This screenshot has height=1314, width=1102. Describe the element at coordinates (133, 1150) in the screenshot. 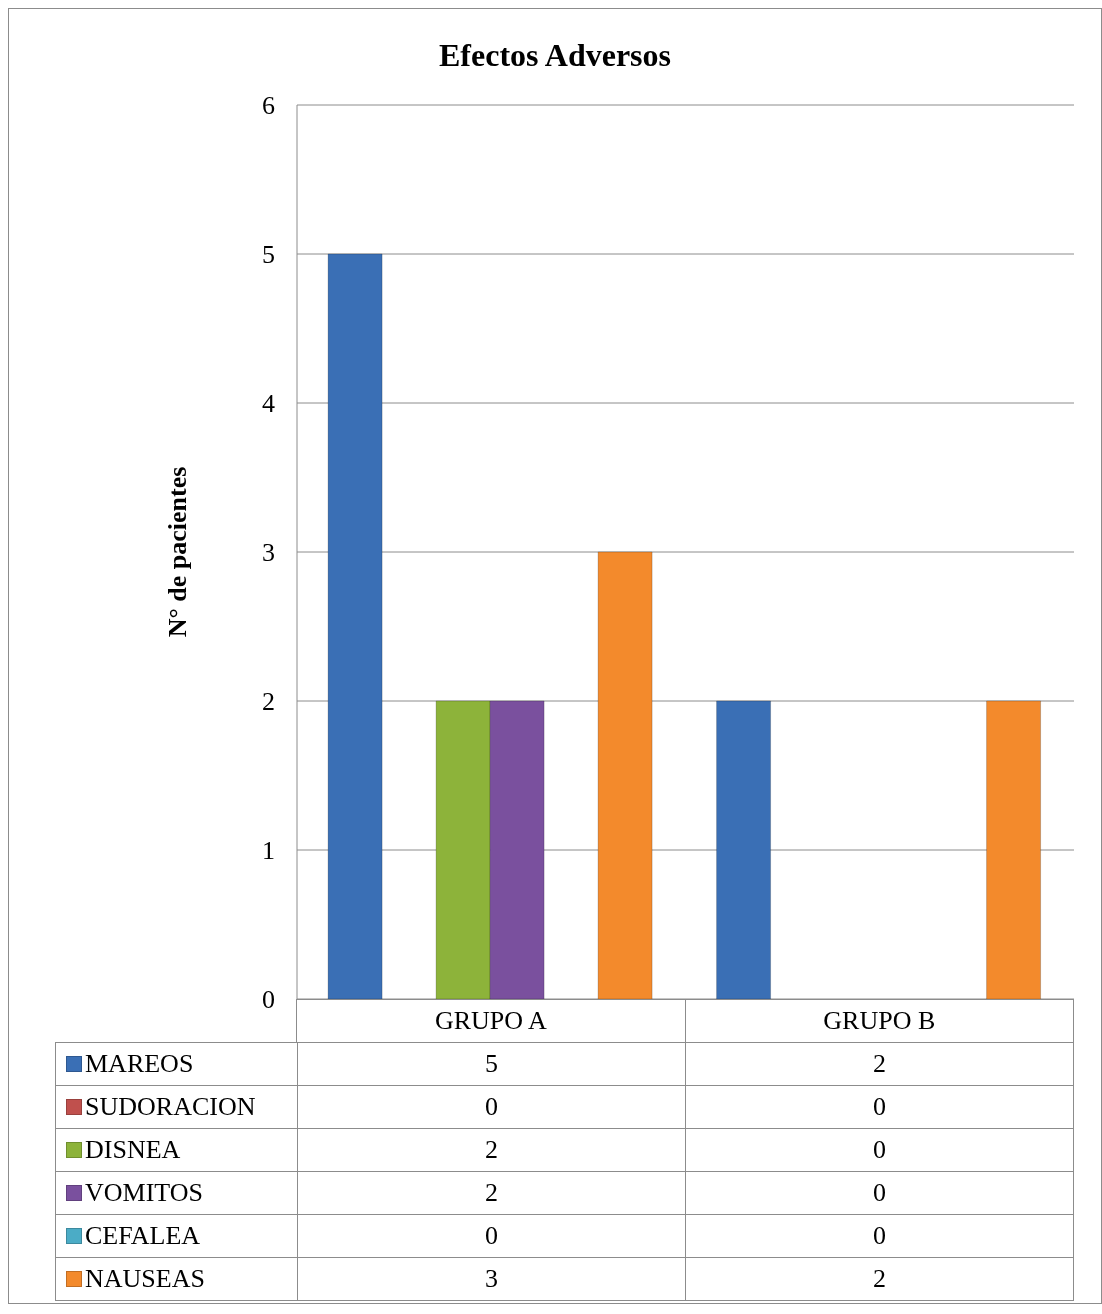

I see `legend-label: DISNEA` at that location.